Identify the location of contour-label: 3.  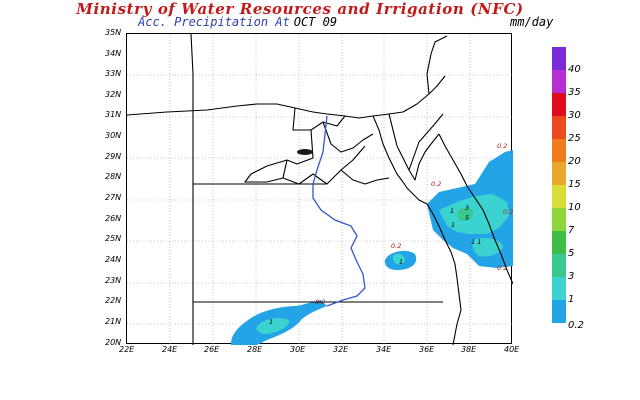
(467, 208).